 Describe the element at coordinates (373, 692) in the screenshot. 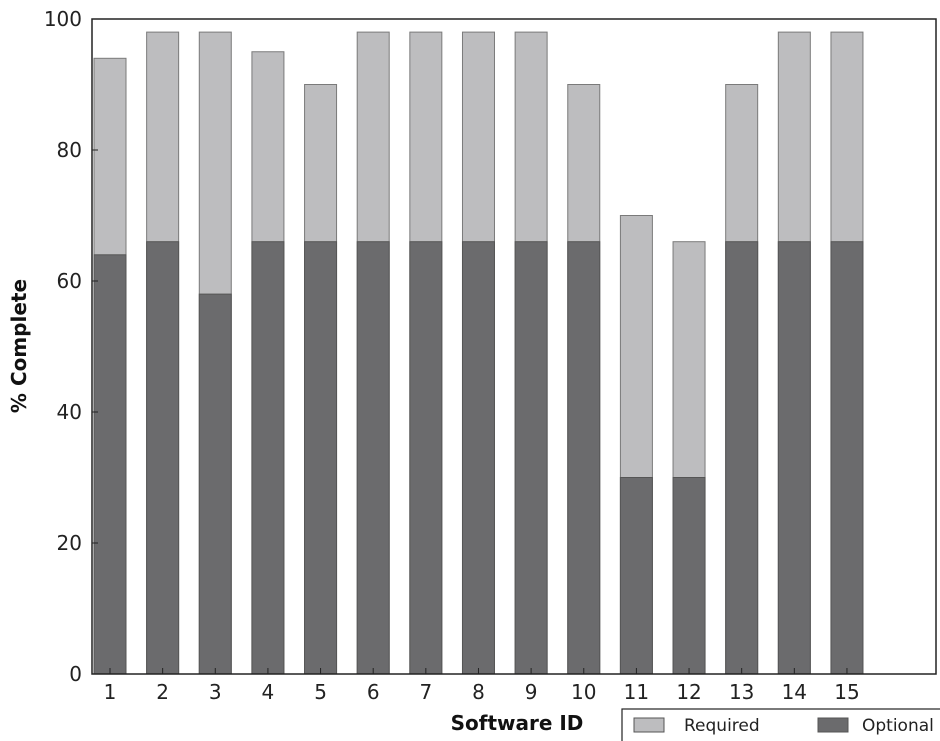

I see `x-tick-label: 6` at that location.